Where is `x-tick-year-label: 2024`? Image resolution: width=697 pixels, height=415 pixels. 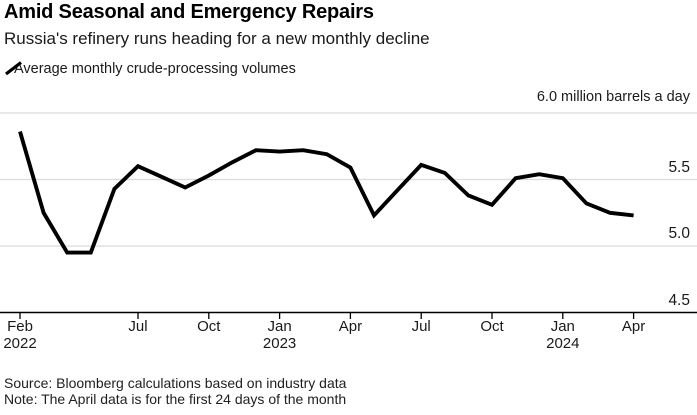 x-tick-year-label: 2024 is located at coordinates (563, 343).